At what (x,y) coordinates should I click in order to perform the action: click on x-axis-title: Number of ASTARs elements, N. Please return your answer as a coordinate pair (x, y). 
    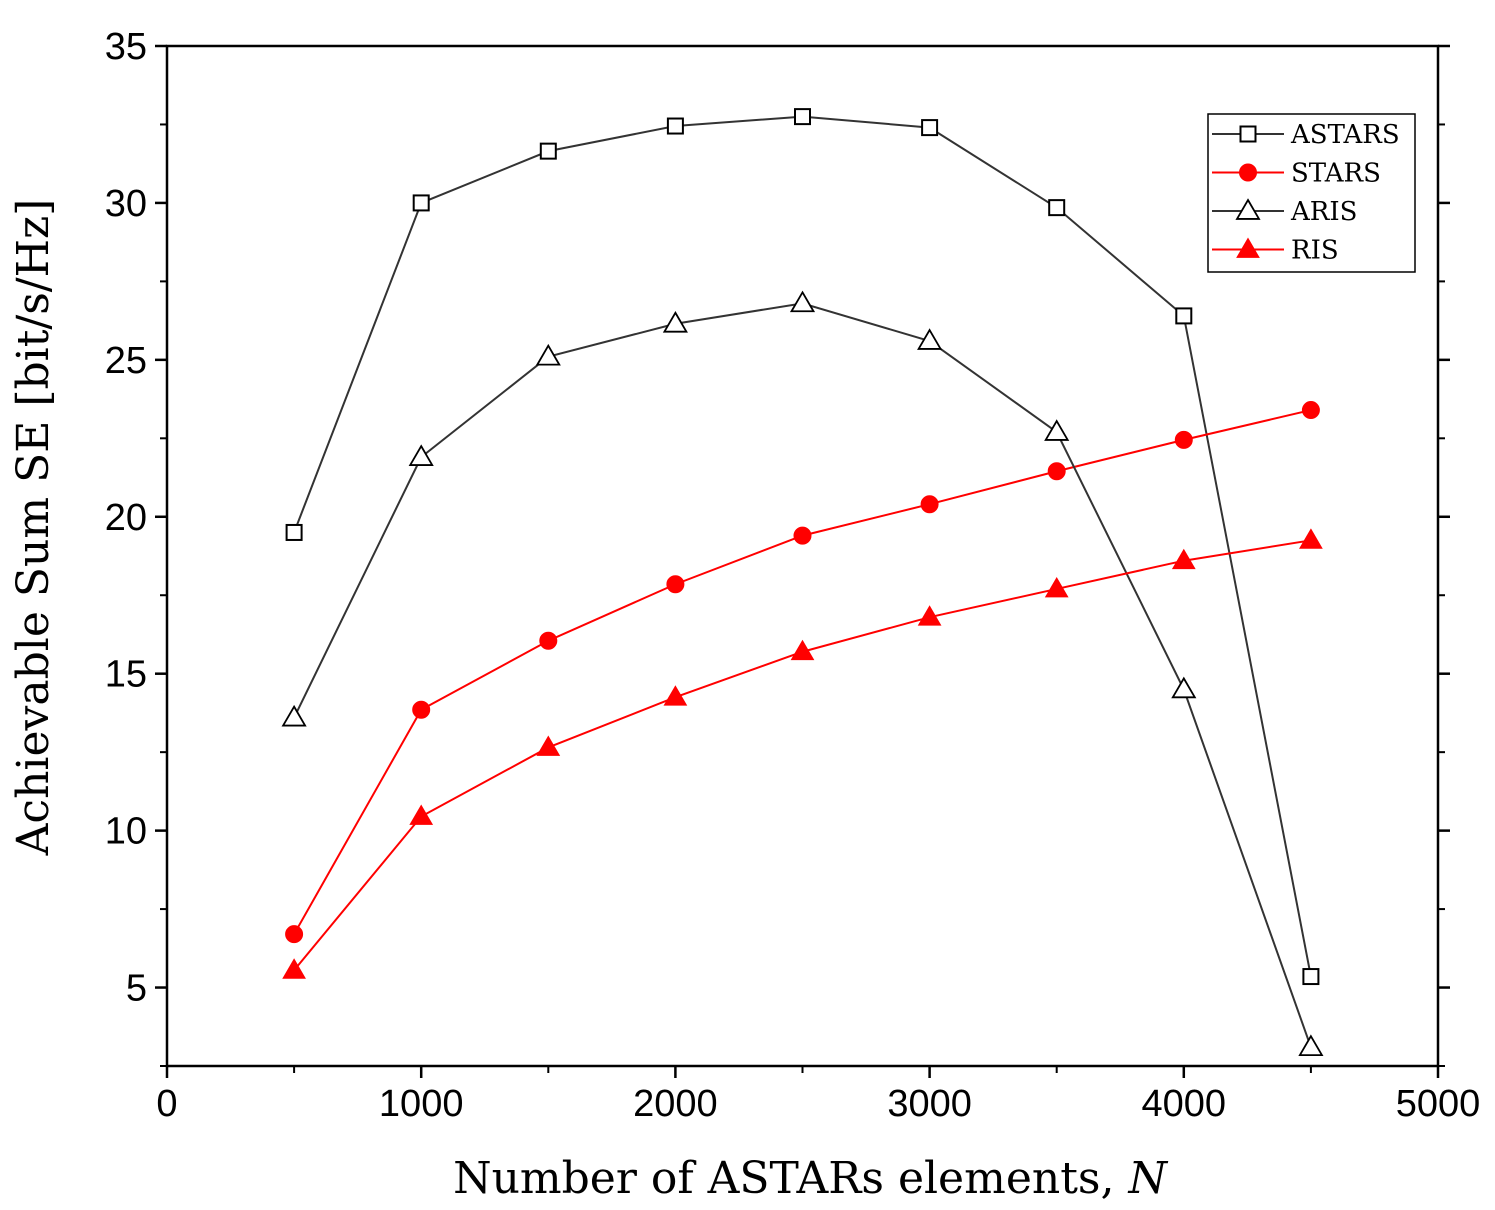
    Looking at the image, I should click on (810, 1178).